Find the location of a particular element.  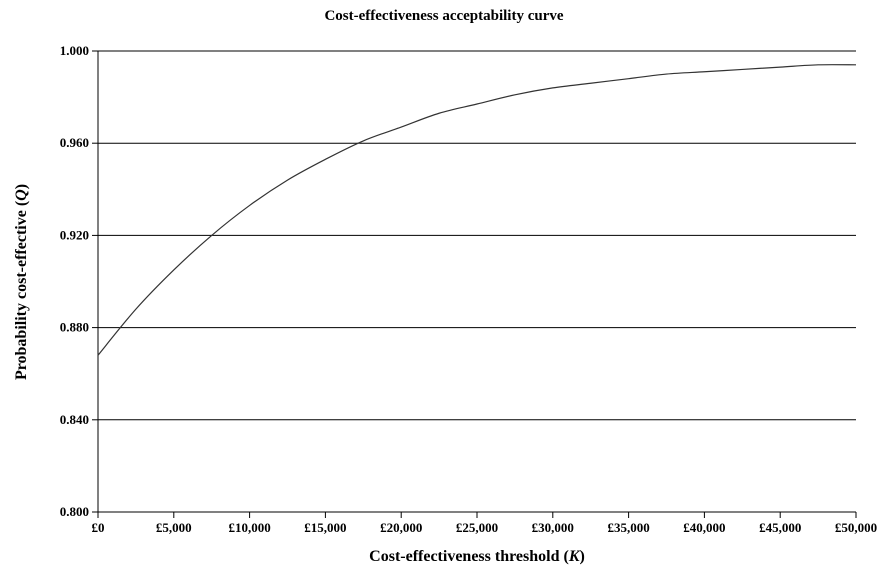

x-tick-label: £50,000 is located at coordinates (856, 527).